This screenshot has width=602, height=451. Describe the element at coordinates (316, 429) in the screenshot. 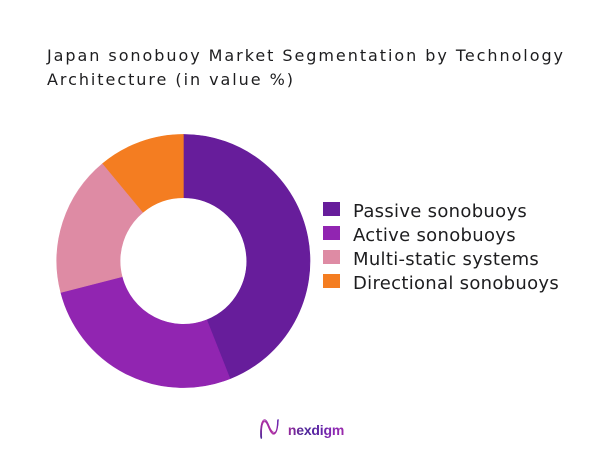

I see `nexdigm-logo-wordmark: nexdigm` at that location.